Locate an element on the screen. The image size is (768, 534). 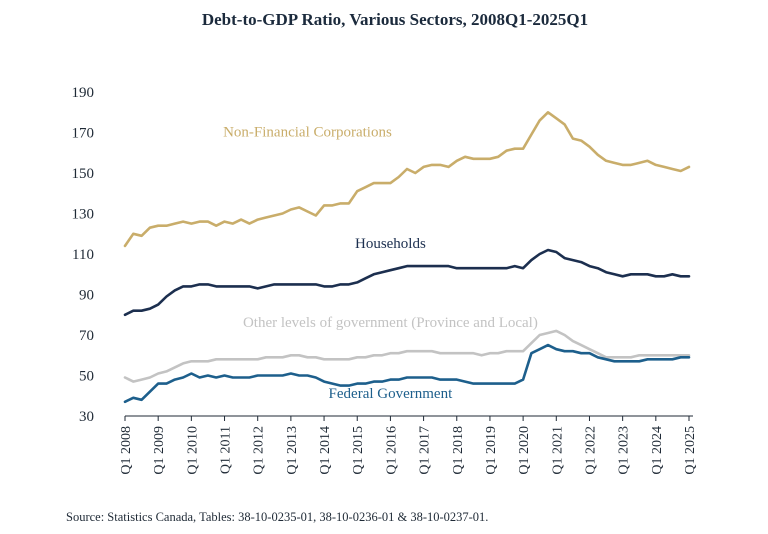
y-tick-label: 190 is located at coordinates (83, 93).